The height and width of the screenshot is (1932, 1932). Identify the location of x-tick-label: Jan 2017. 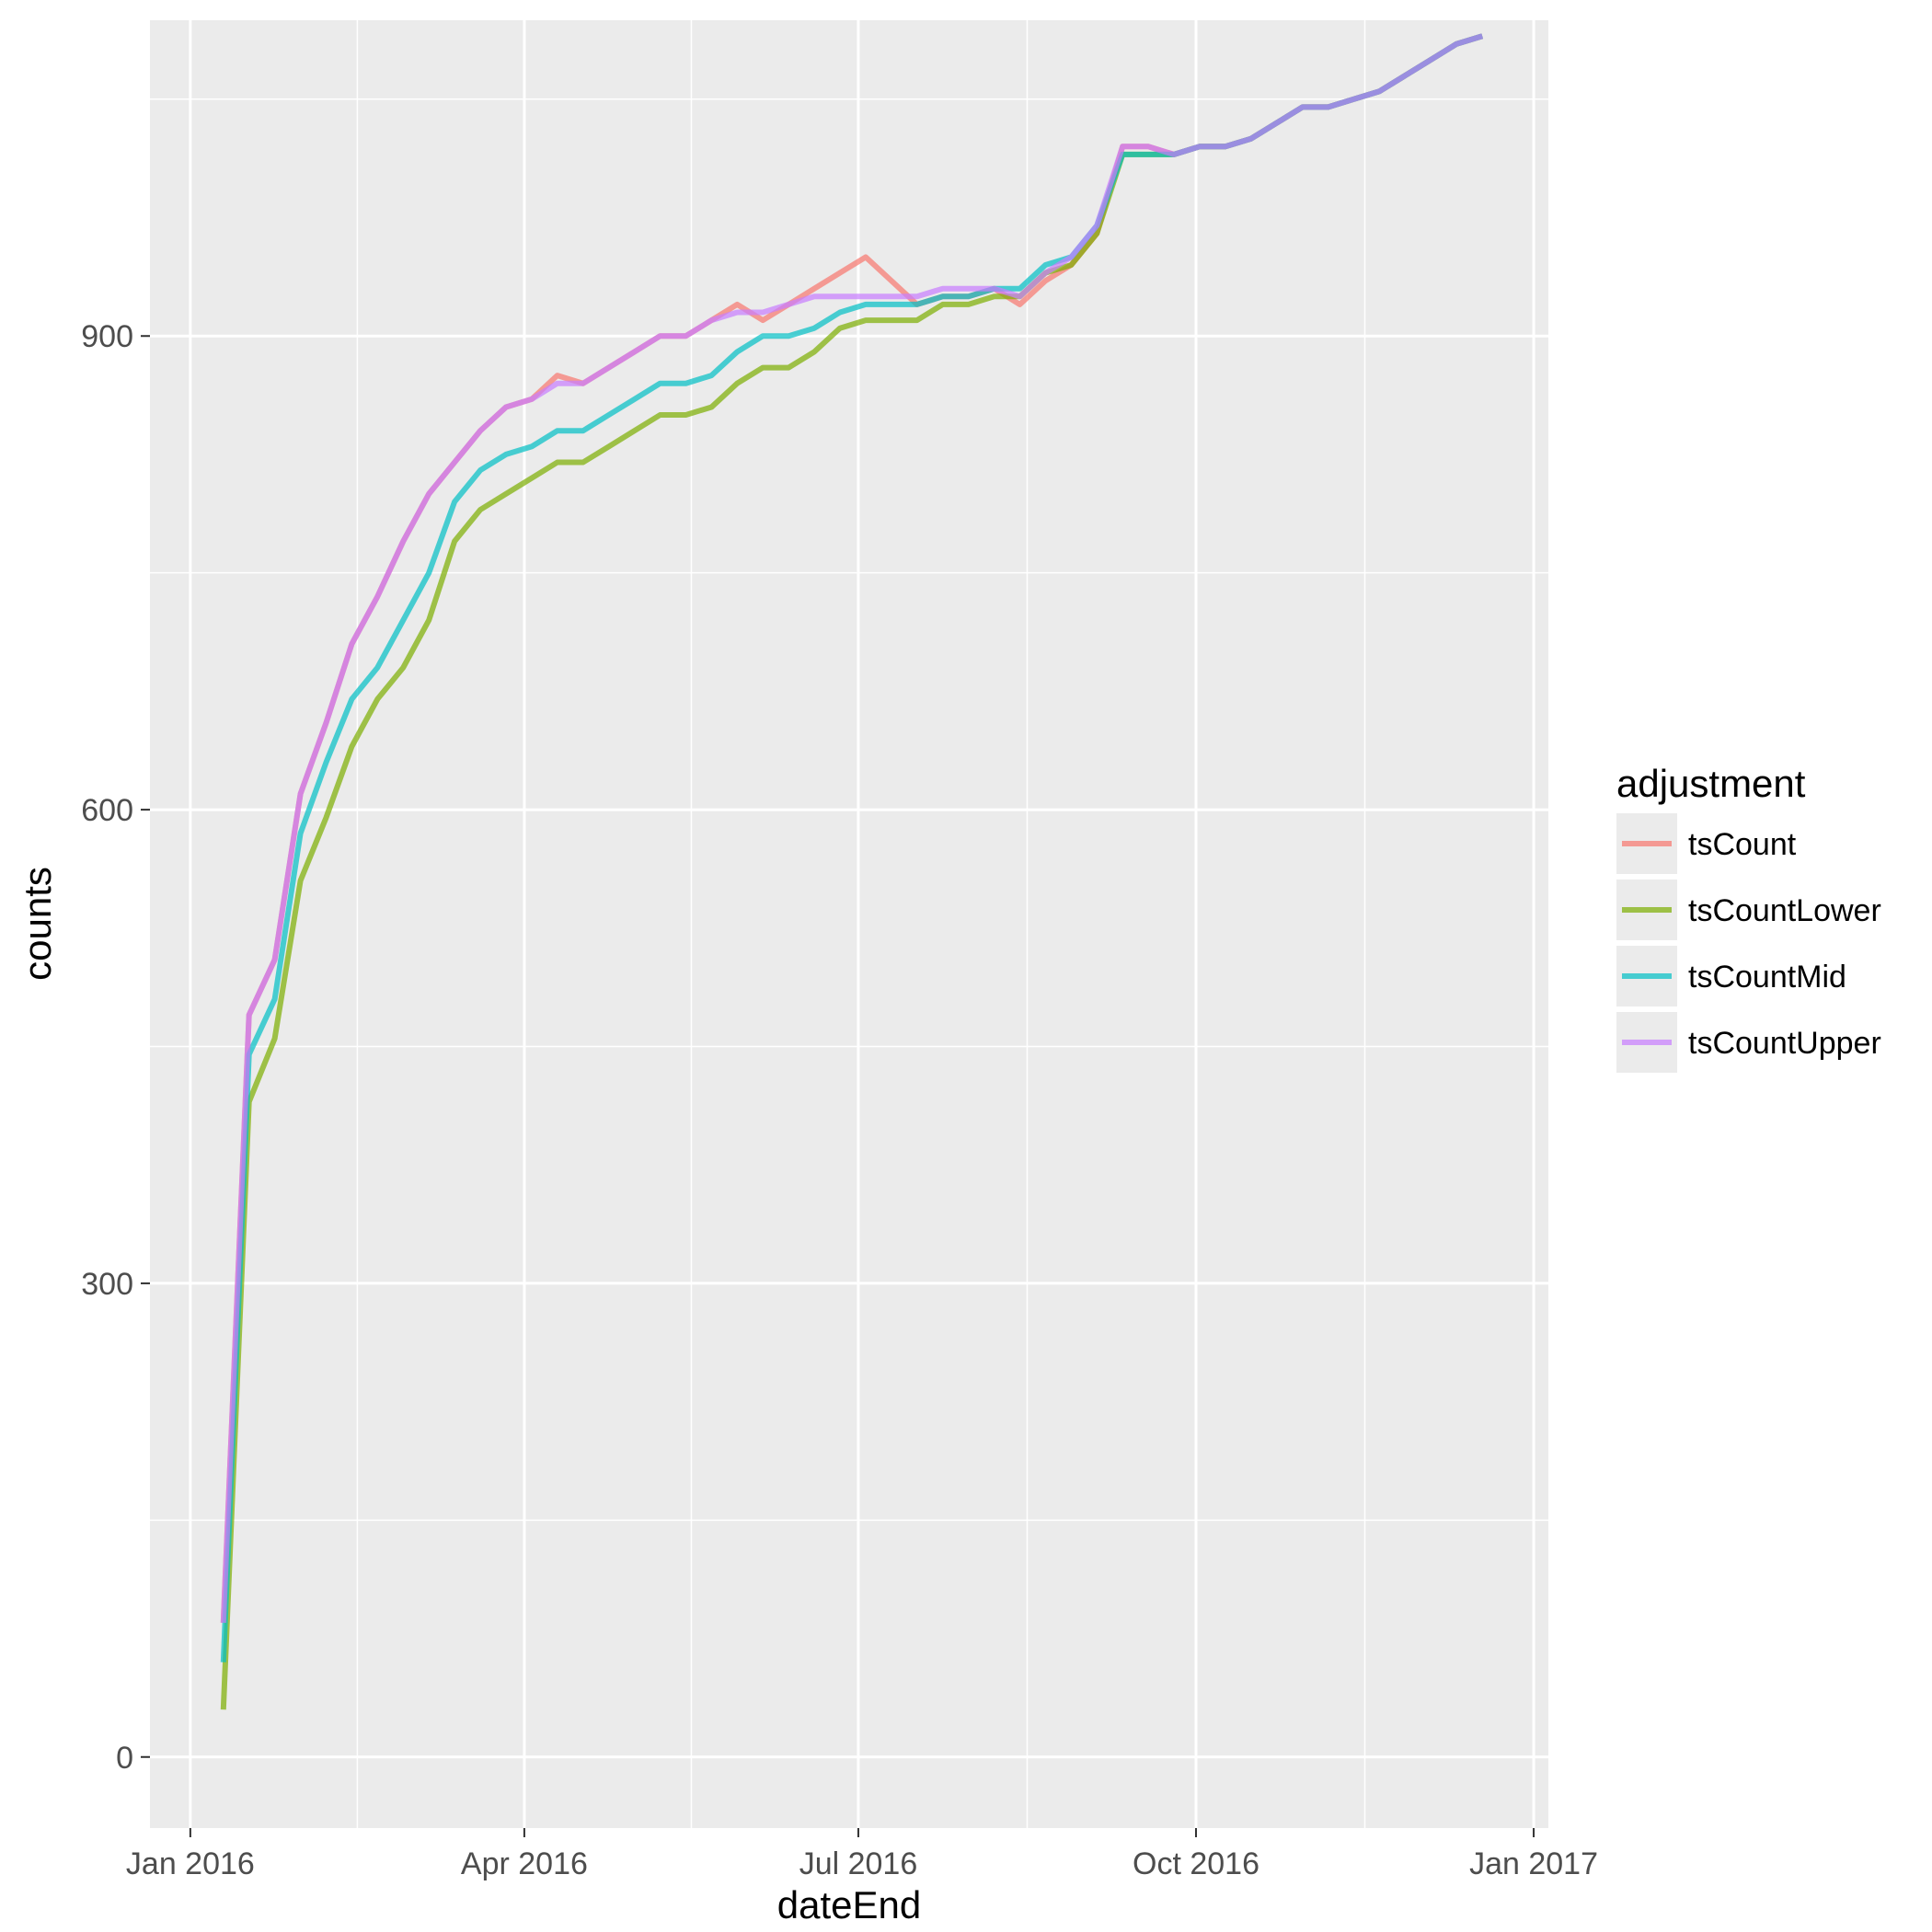
(1533, 1863).